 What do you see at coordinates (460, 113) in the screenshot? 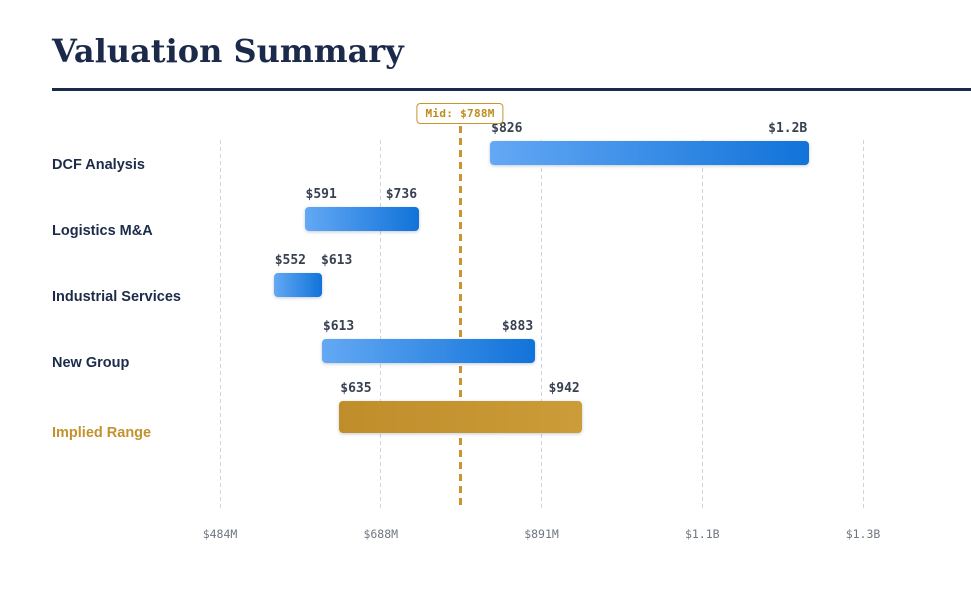
I see `midpoint-badge: Mid: $788M` at bounding box center [460, 113].